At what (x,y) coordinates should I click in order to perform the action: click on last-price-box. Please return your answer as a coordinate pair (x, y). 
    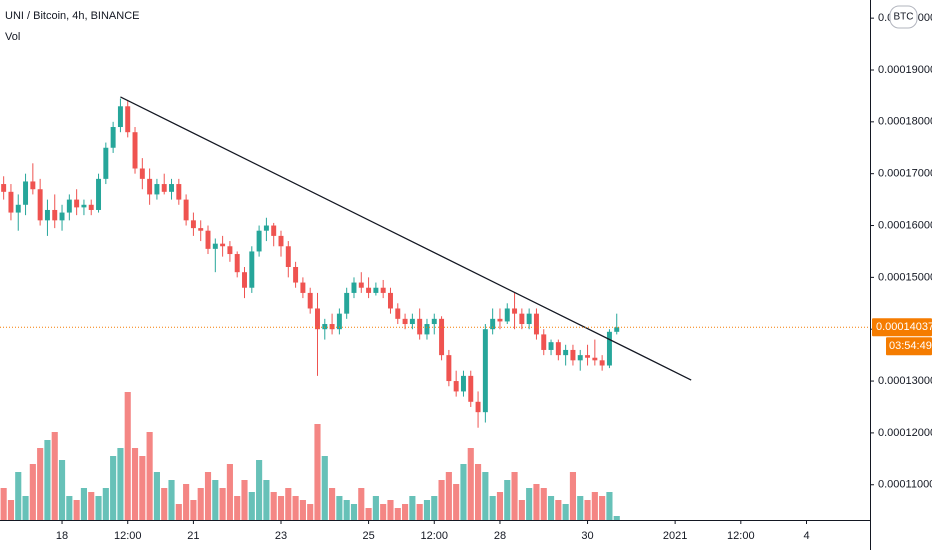
    Looking at the image, I should click on (902, 327).